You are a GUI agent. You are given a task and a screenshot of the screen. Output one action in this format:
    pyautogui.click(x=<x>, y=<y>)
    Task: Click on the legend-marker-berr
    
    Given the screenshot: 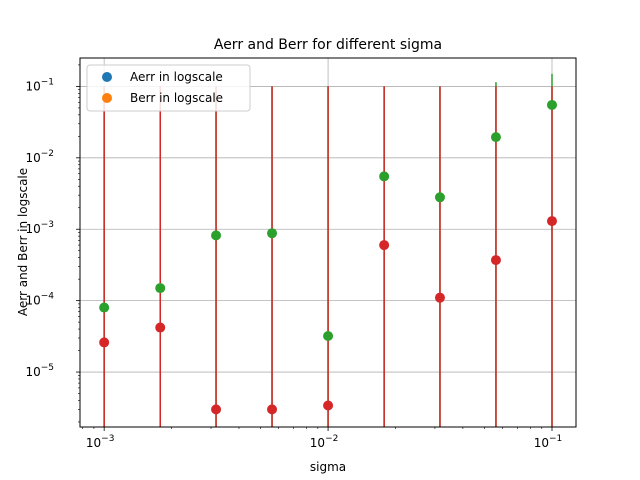 What is the action you would take?
    pyautogui.click(x=107, y=98)
    